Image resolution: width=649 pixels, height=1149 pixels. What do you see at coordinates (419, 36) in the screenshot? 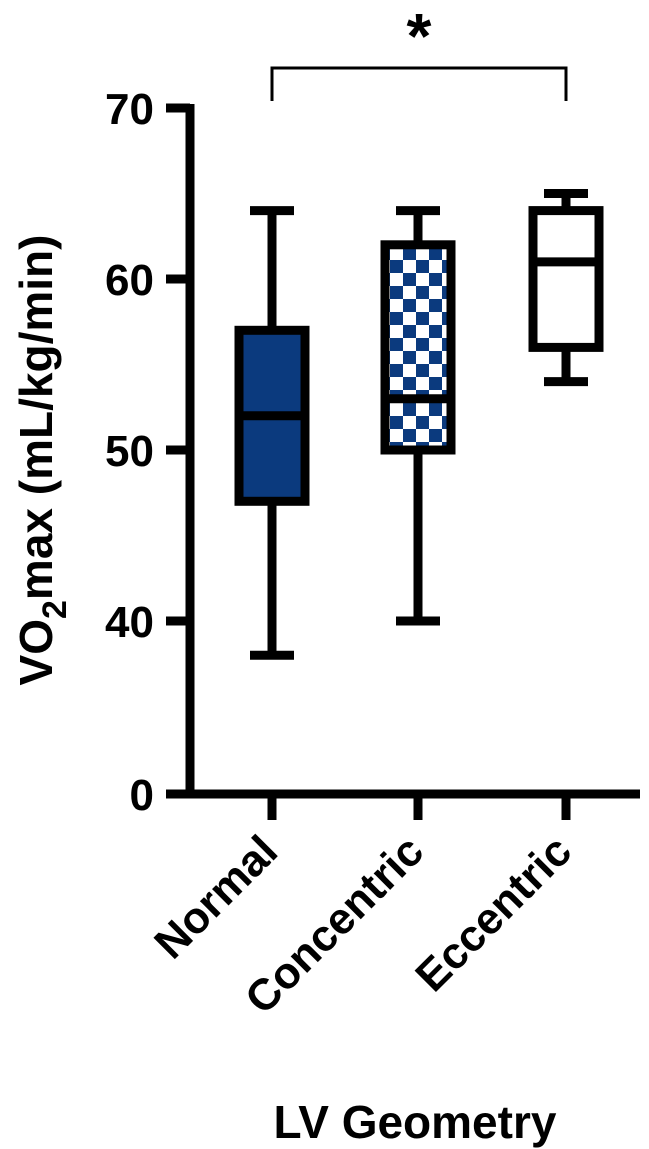
I see `significance-star: *` at bounding box center [419, 36].